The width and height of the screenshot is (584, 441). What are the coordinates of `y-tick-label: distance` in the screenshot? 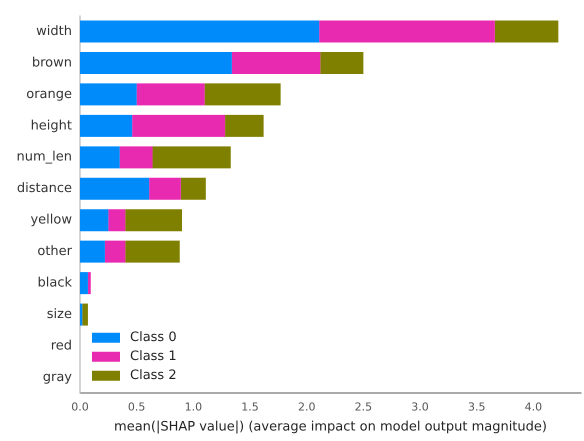 It's located at (44, 188).